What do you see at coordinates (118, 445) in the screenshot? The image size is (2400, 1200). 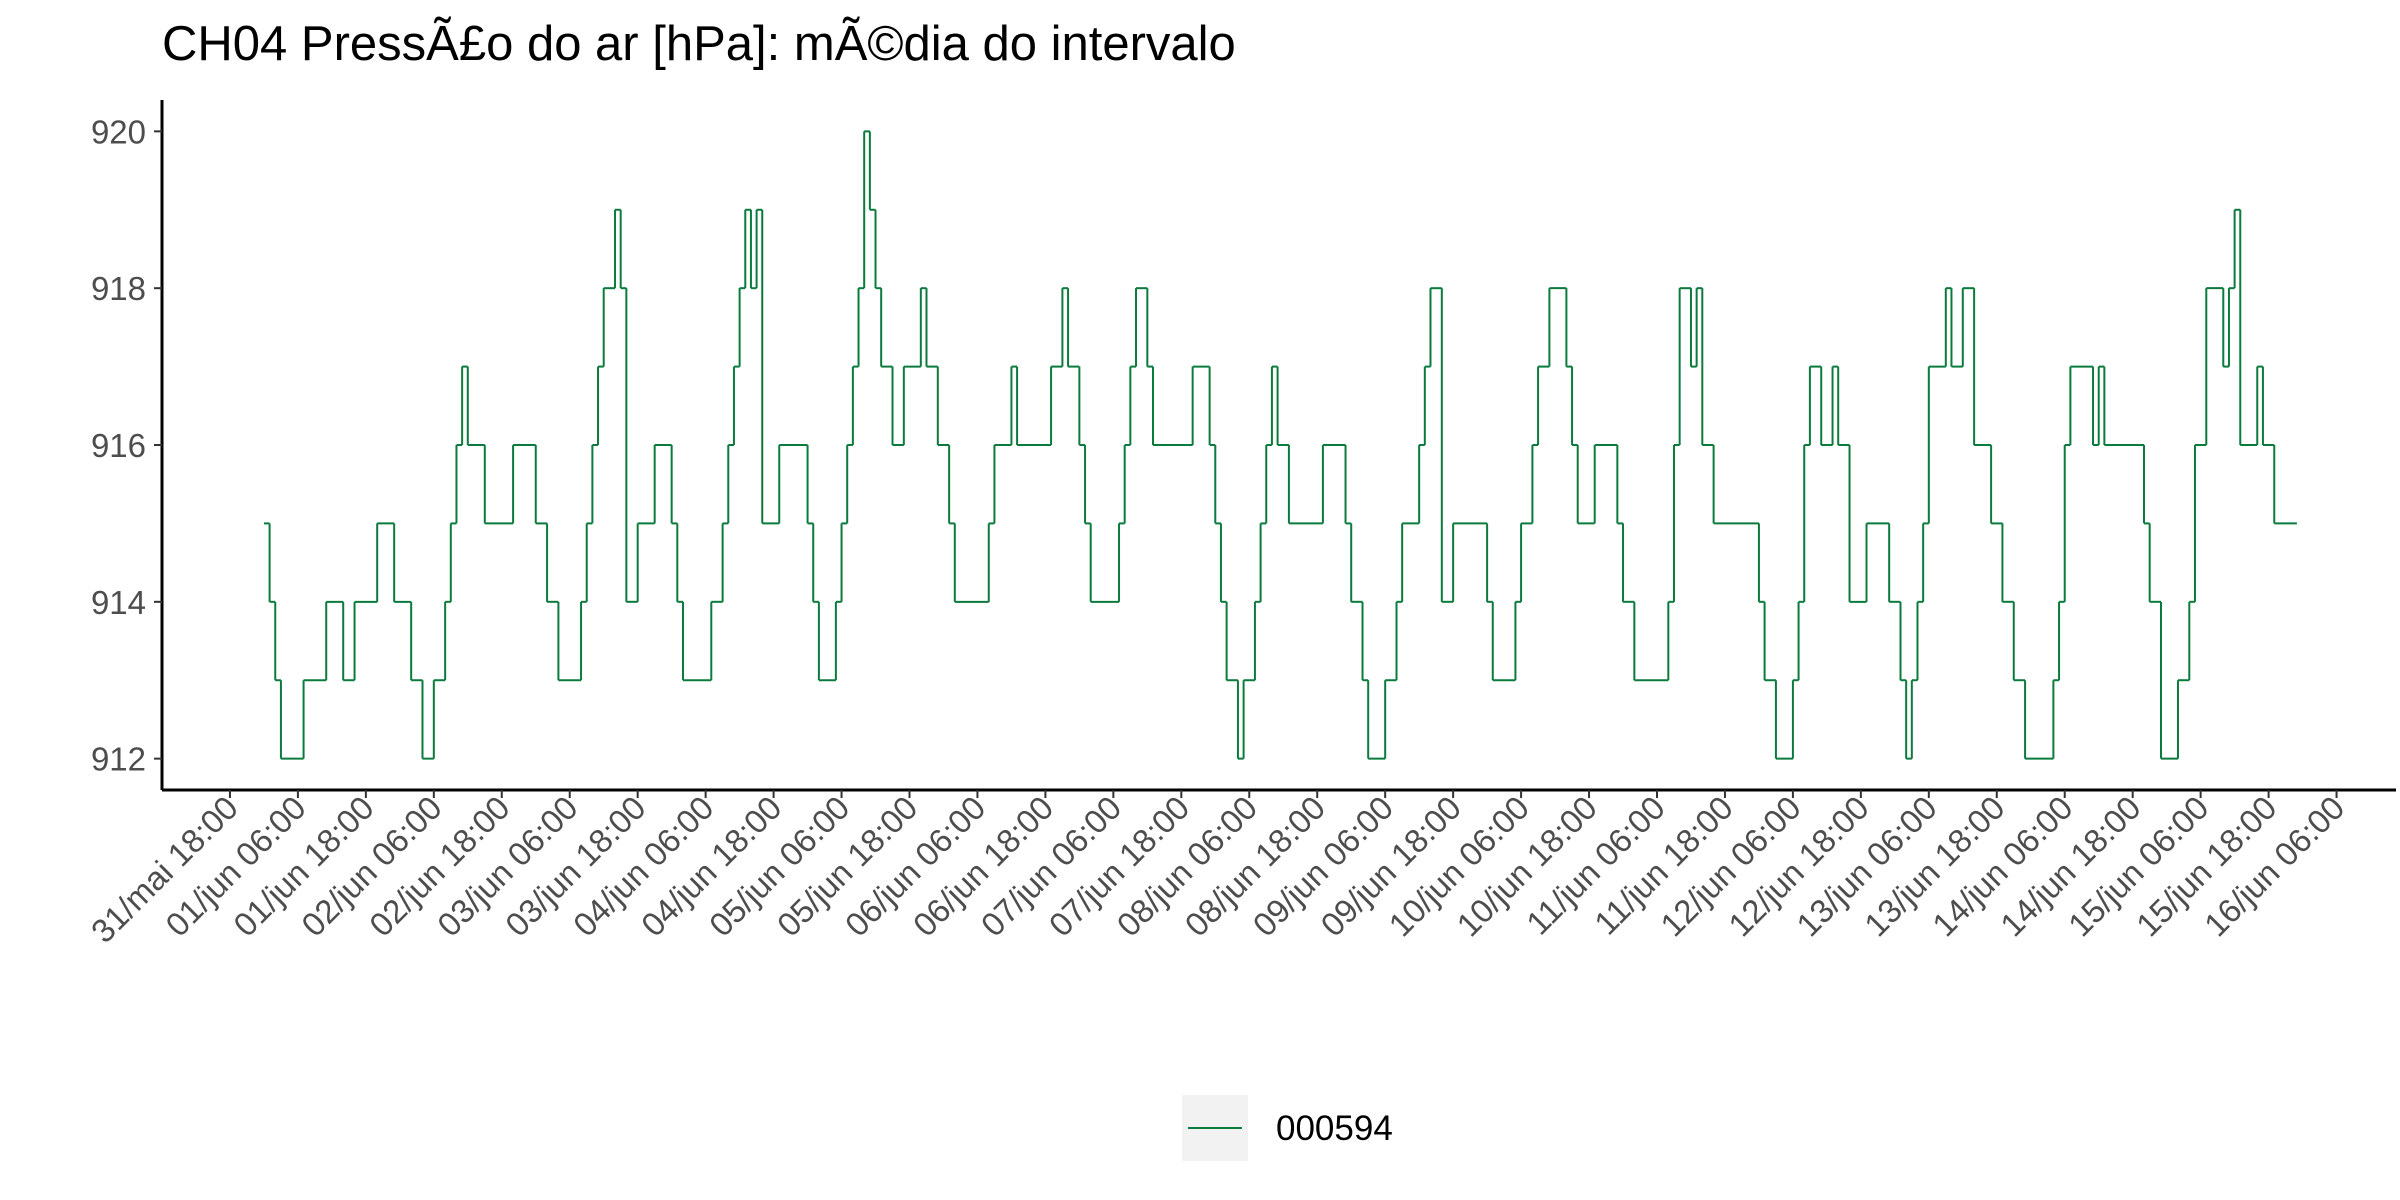 I see `y-tick-label: 916` at bounding box center [118, 445].